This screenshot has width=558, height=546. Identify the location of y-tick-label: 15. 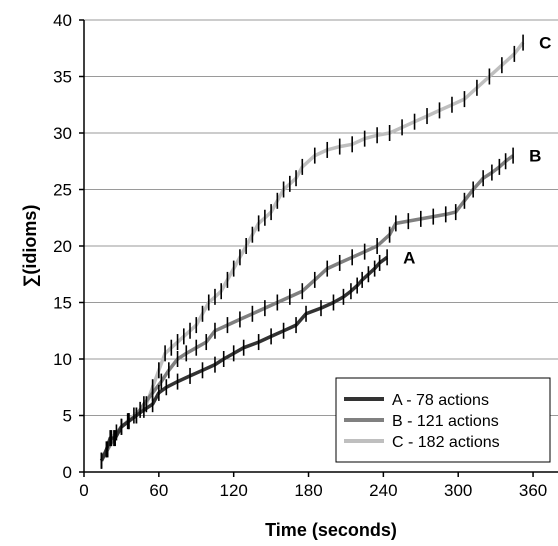
(62, 303).